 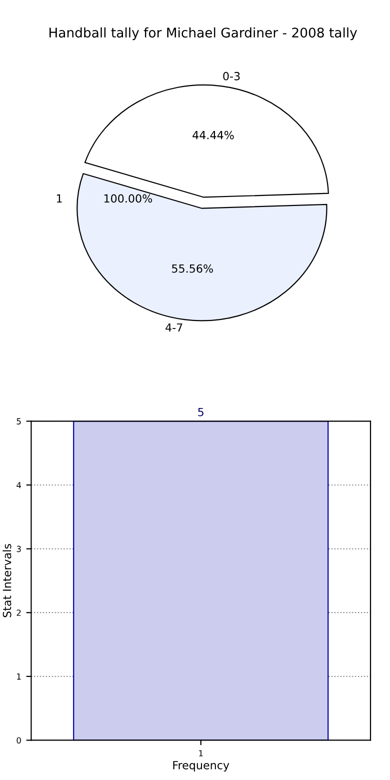 What do you see at coordinates (231, 76) in the screenshot?
I see `slice-label: 0-3` at bounding box center [231, 76].